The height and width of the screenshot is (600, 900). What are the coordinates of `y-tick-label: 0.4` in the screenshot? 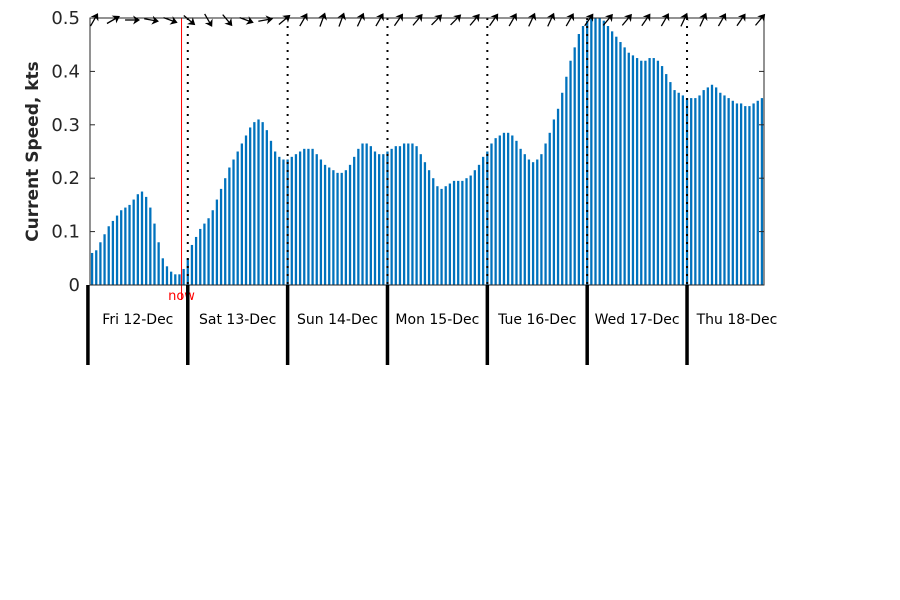 It's located at (65, 71).